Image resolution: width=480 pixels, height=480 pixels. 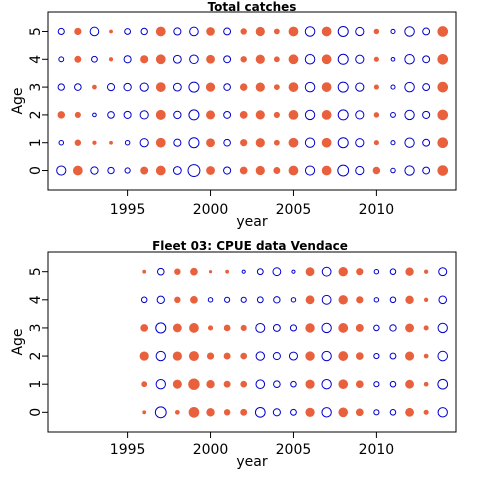 What do you see at coordinates (36, 271) in the screenshot?
I see `y-tick-label: 5` at bounding box center [36, 271].